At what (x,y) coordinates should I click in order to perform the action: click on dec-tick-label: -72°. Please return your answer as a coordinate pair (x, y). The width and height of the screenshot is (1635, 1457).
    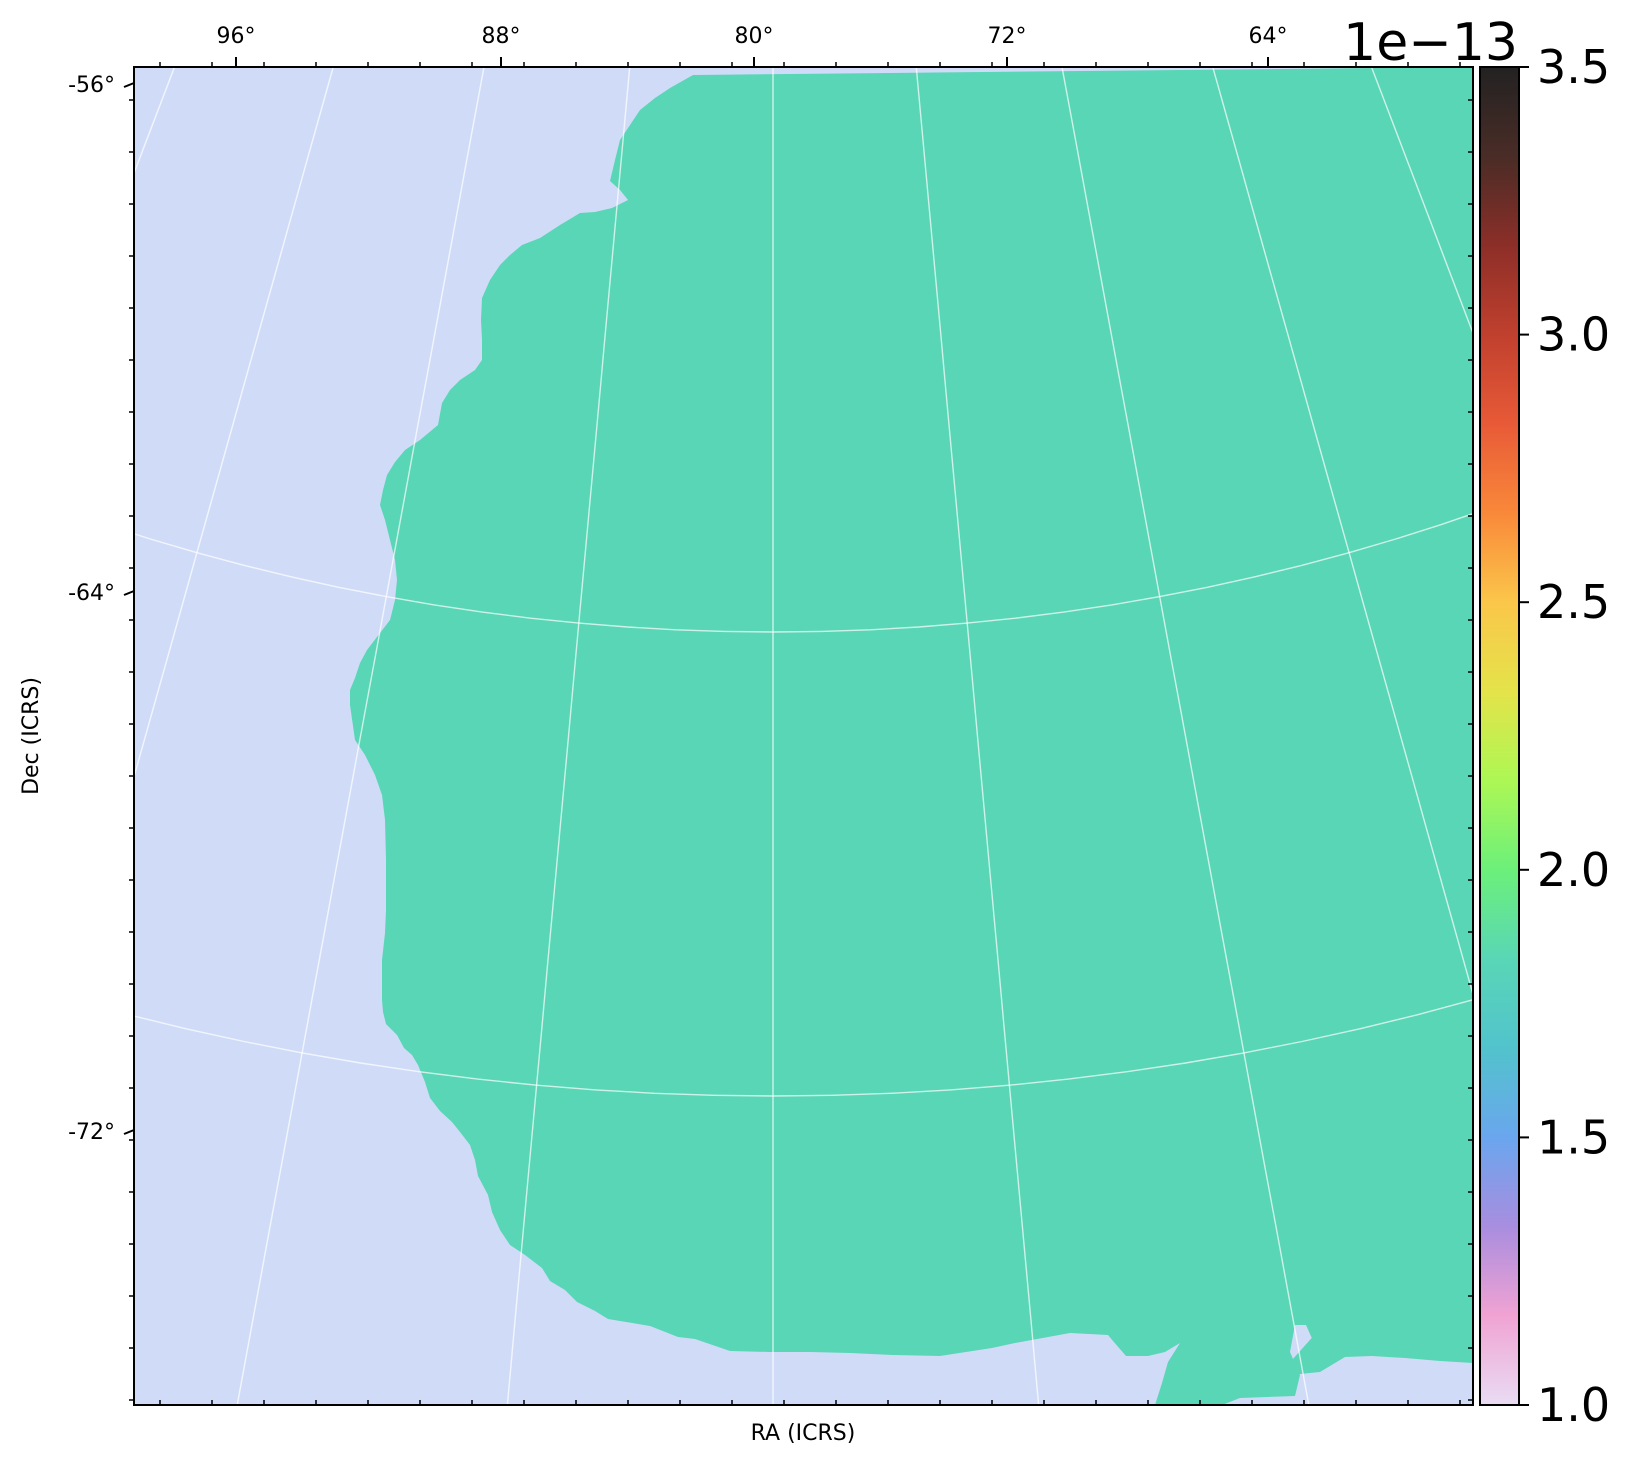
    Looking at the image, I should click on (91, 1132).